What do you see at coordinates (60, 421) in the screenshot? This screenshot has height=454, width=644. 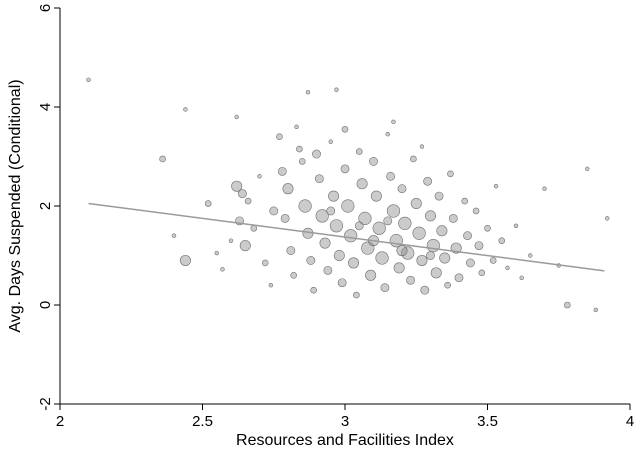 I see `x-tick-label: 2` at bounding box center [60, 421].